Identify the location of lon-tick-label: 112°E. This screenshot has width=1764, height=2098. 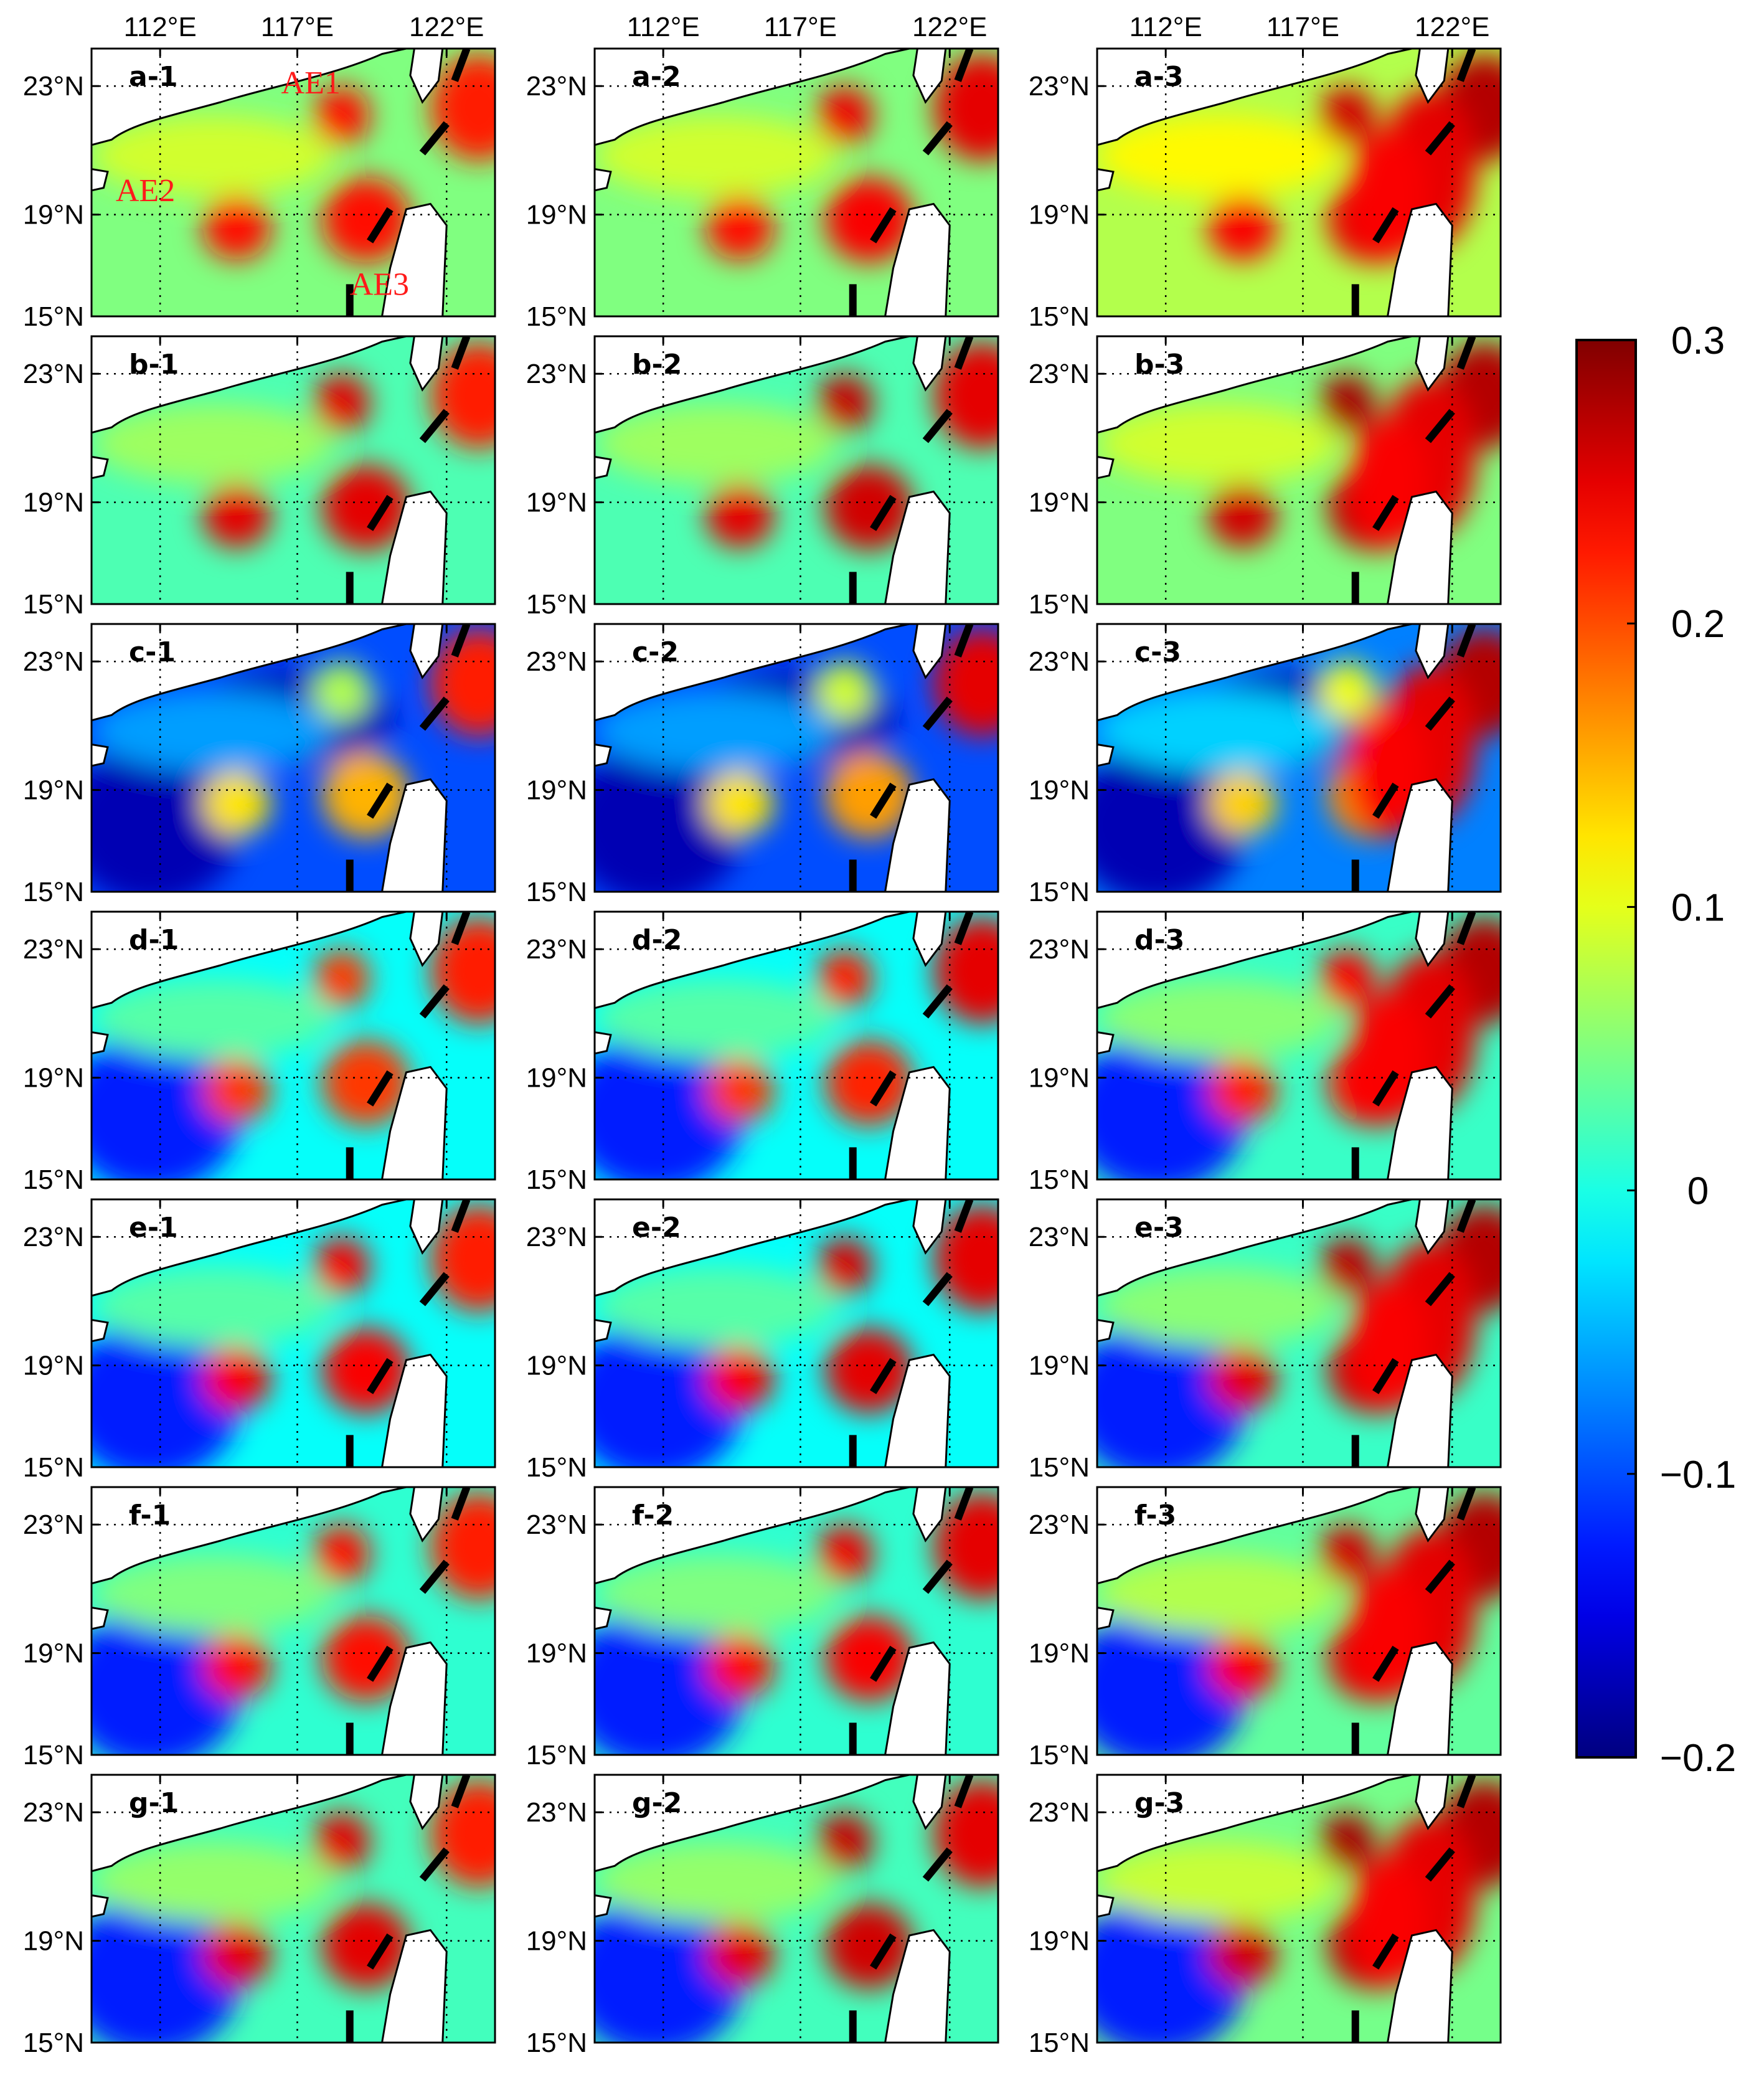
(1166, 27).